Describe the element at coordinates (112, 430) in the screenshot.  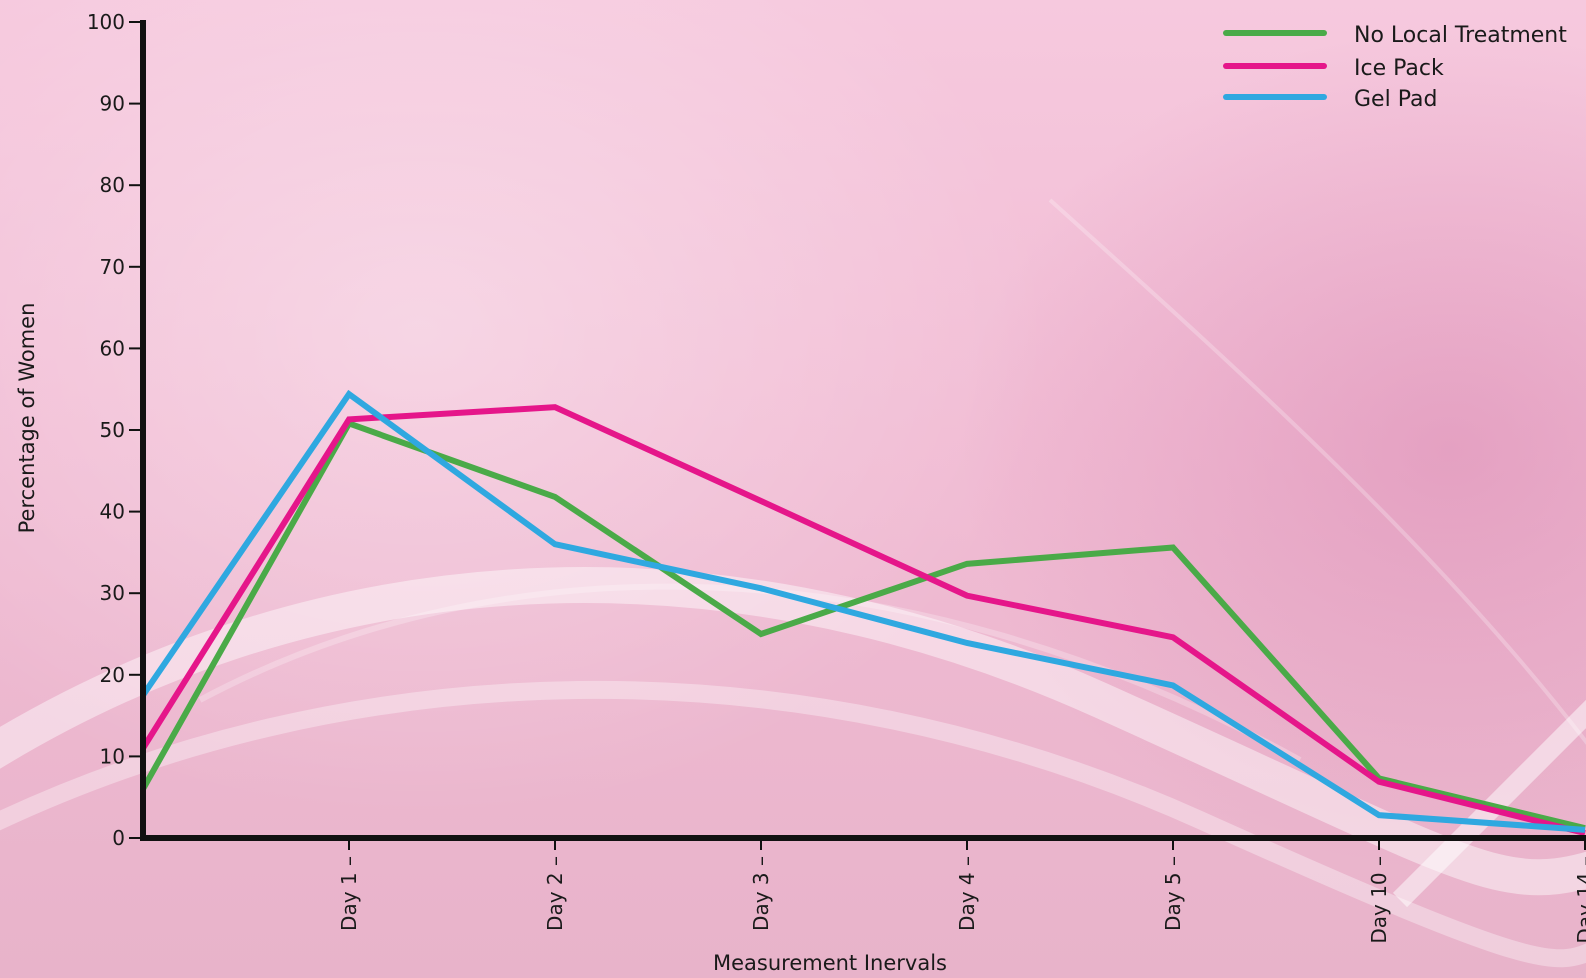
I see `y-tick-label-50: 50` at that location.